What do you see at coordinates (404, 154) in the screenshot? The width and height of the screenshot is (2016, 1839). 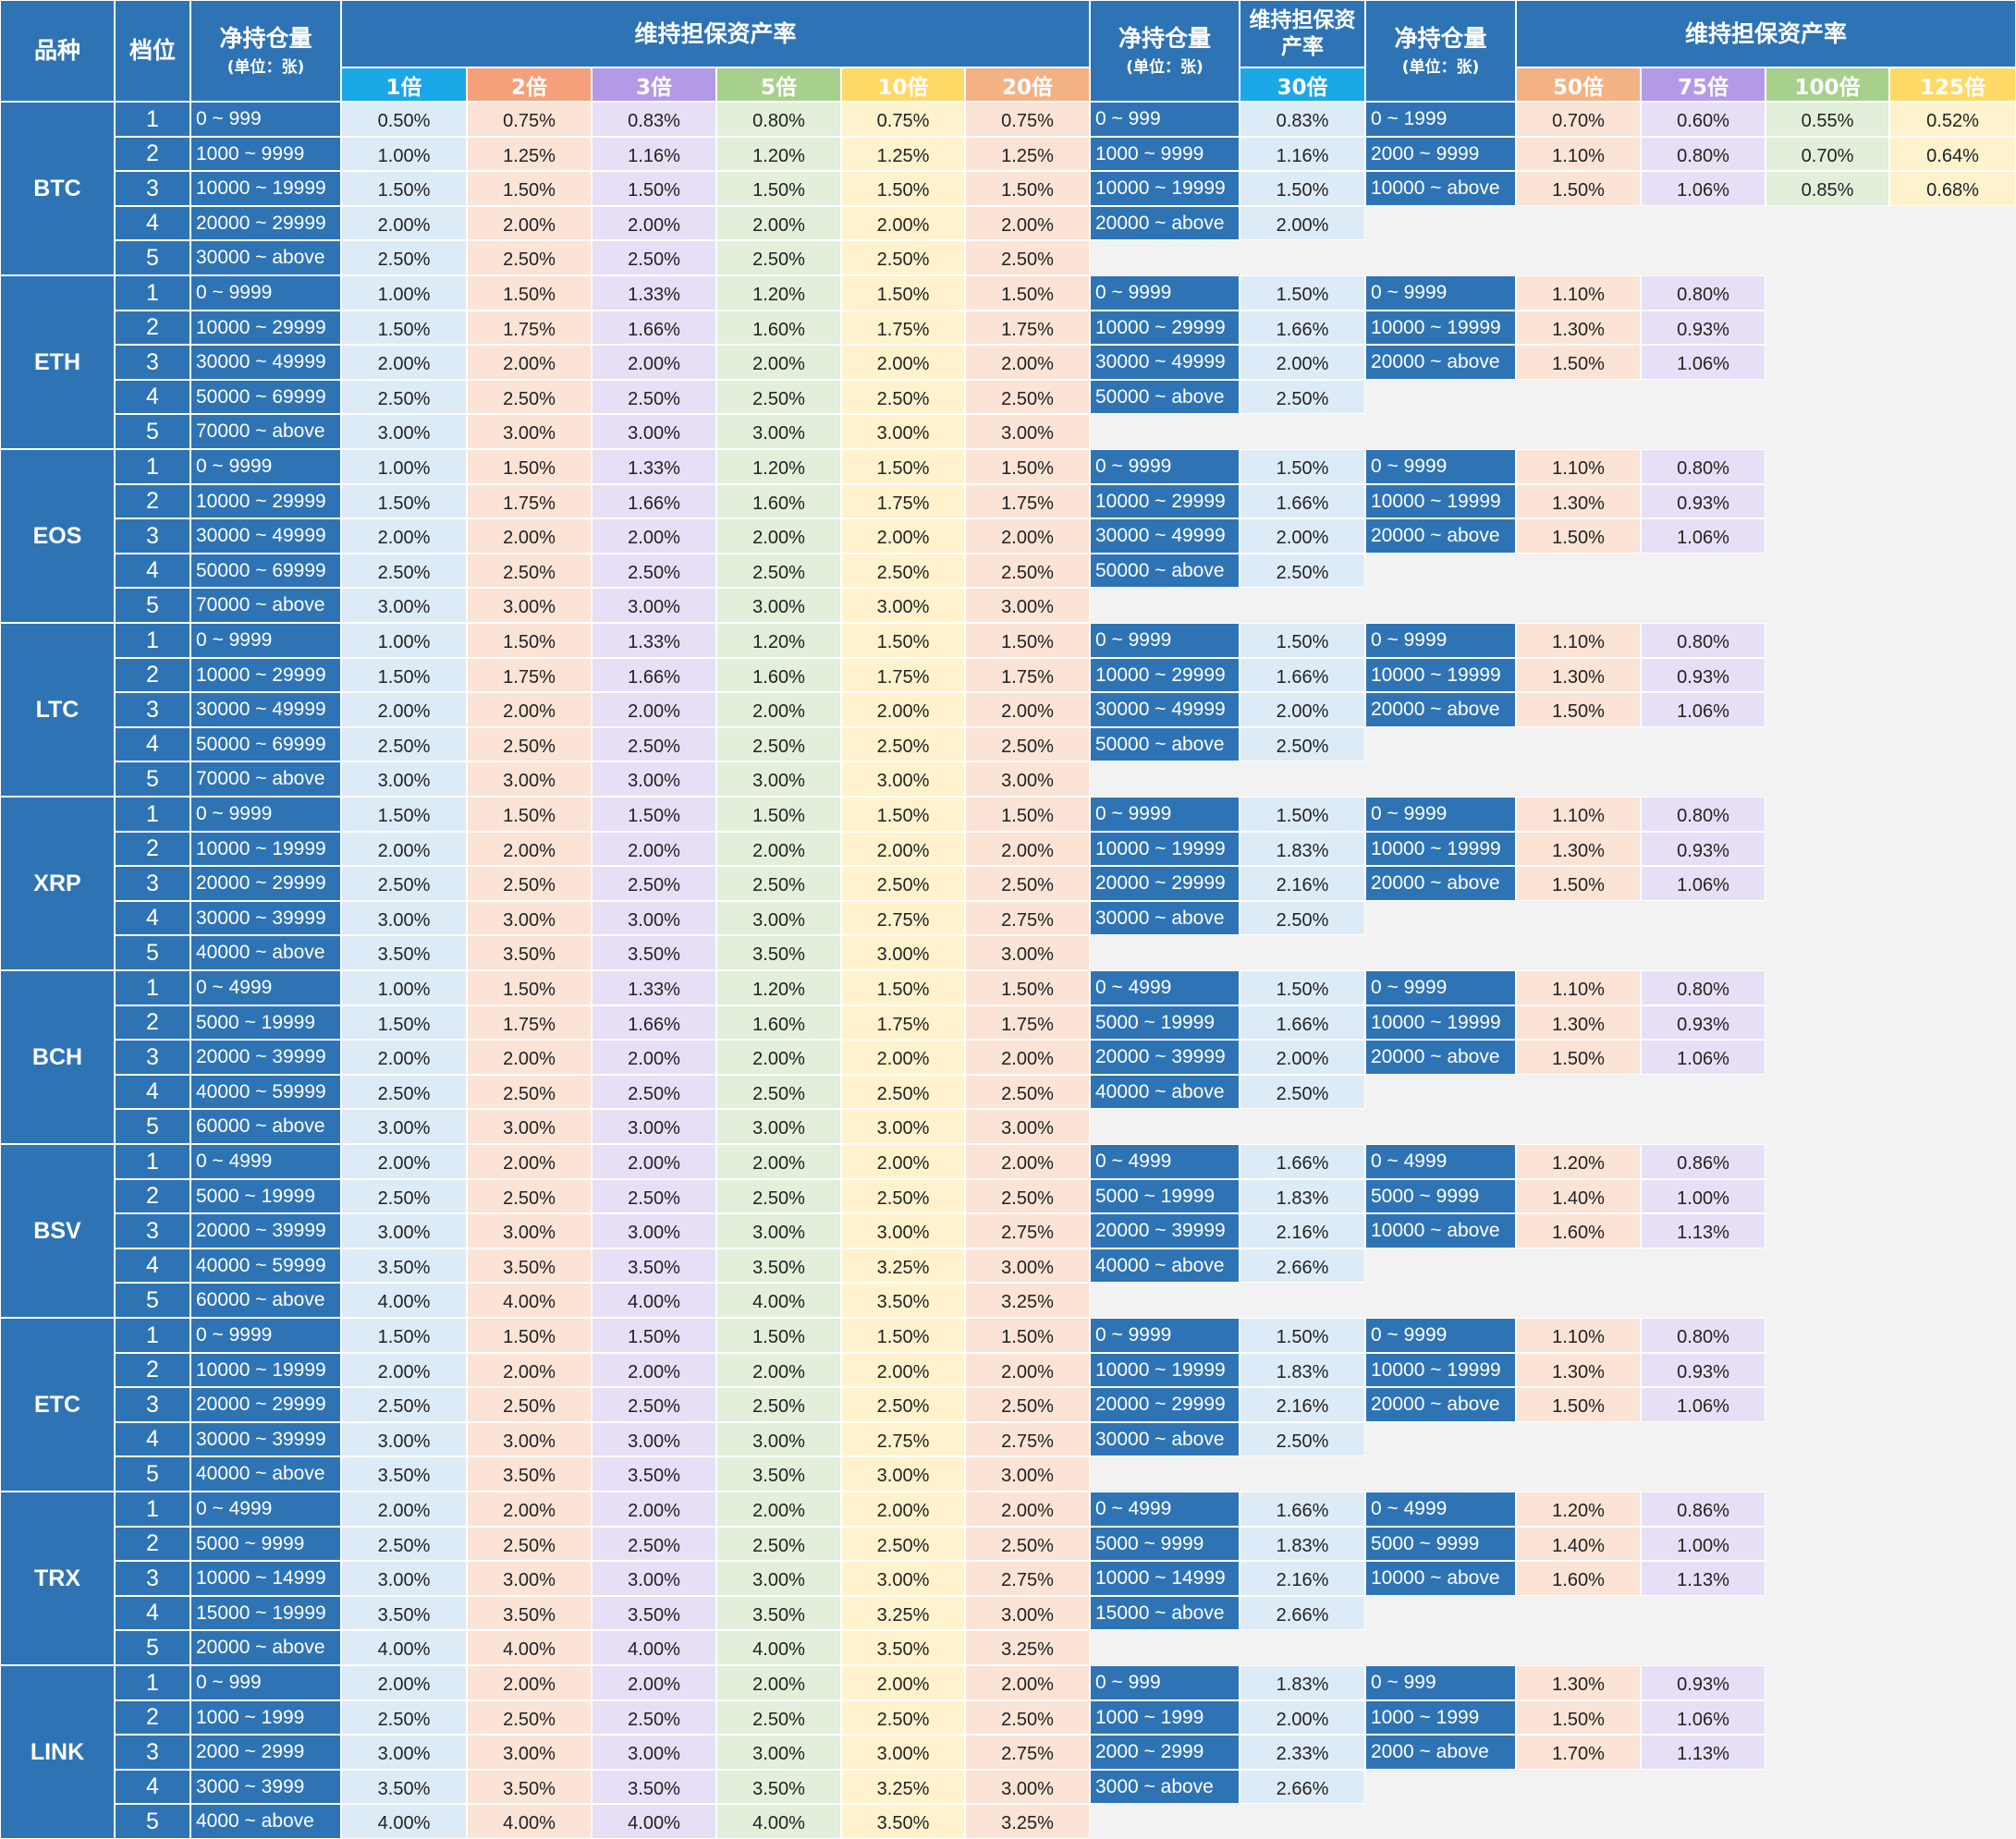 I see `rate-cell: 1.00%` at bounding box center [404, 154].